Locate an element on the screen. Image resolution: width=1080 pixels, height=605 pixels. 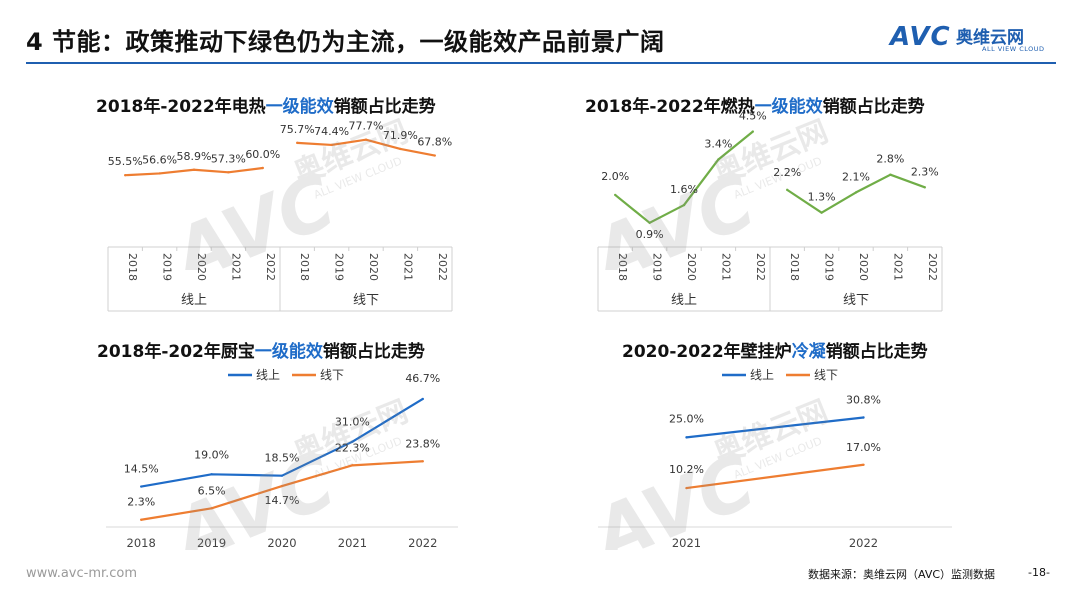
data-label: 74.4% is located at coordinates (331, 131).